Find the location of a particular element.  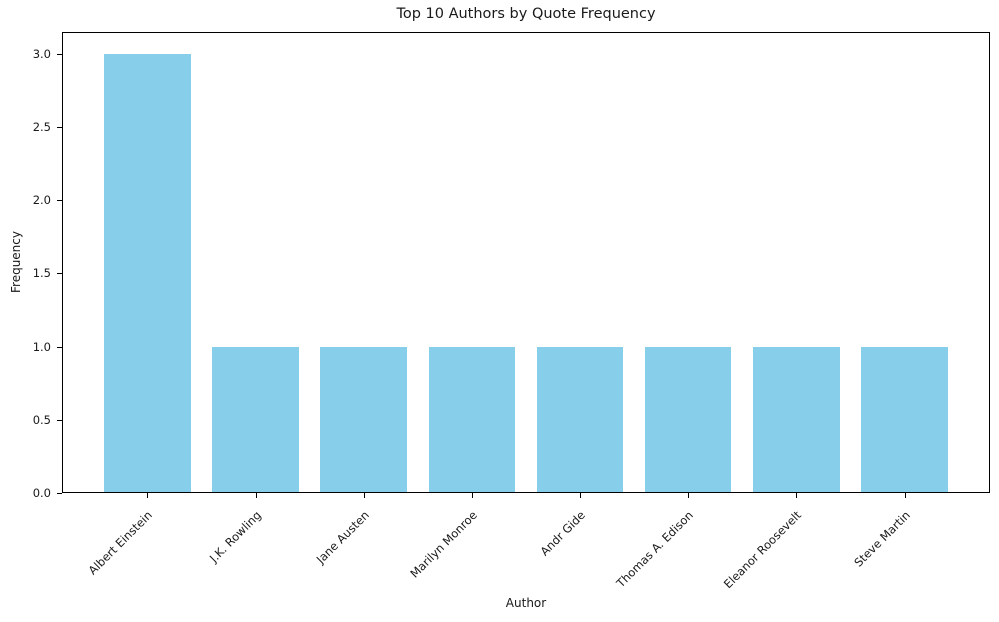

bar-jane-austen is located at coordinates (363, 419).